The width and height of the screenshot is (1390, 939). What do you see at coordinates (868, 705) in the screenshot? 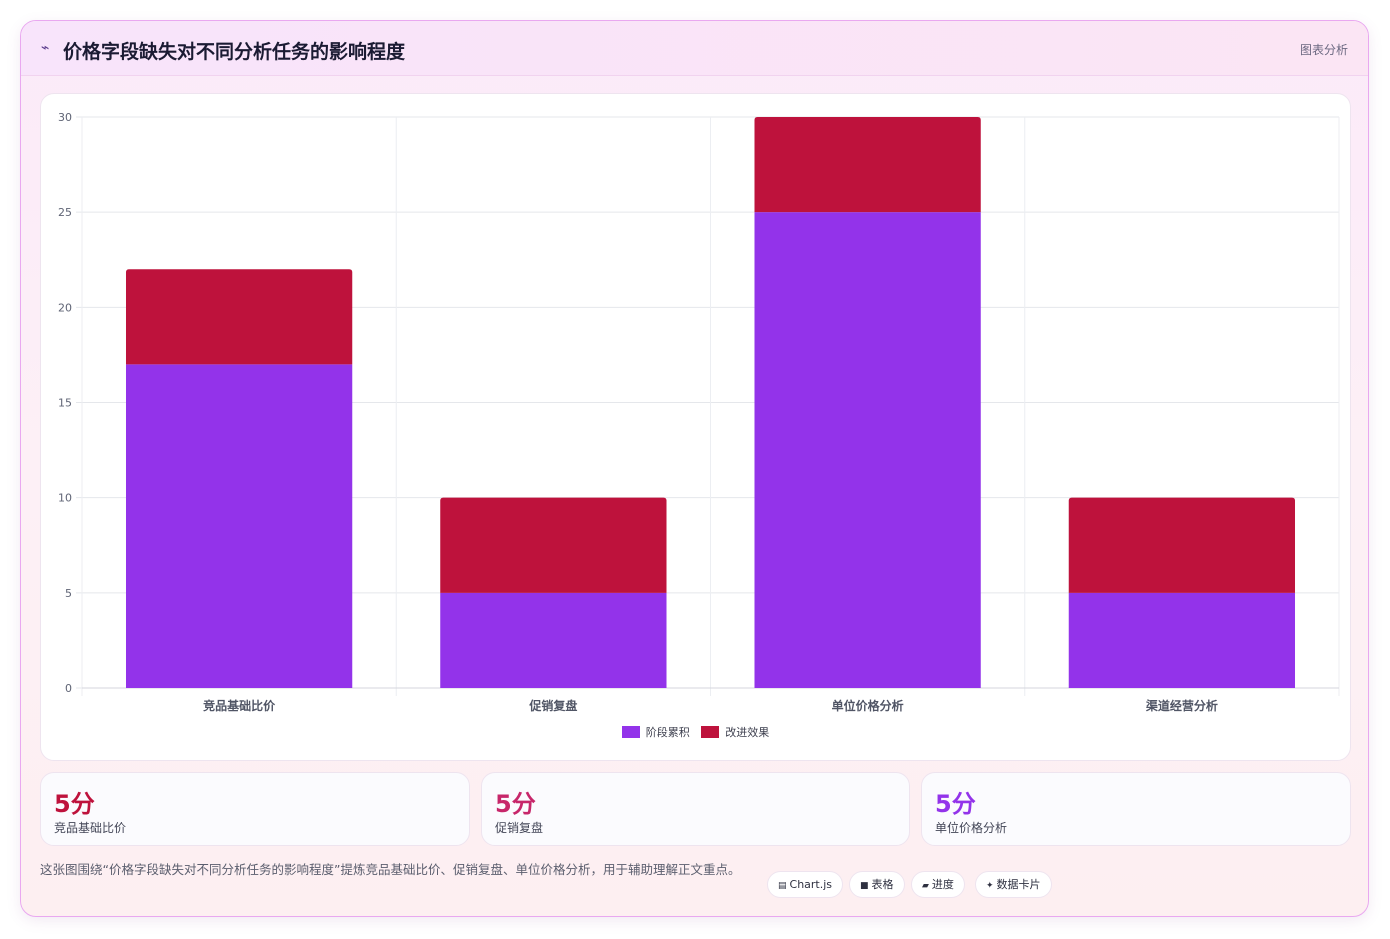
I see `x-tick-label: 单位价格分析` at bounding box center [868, 705].